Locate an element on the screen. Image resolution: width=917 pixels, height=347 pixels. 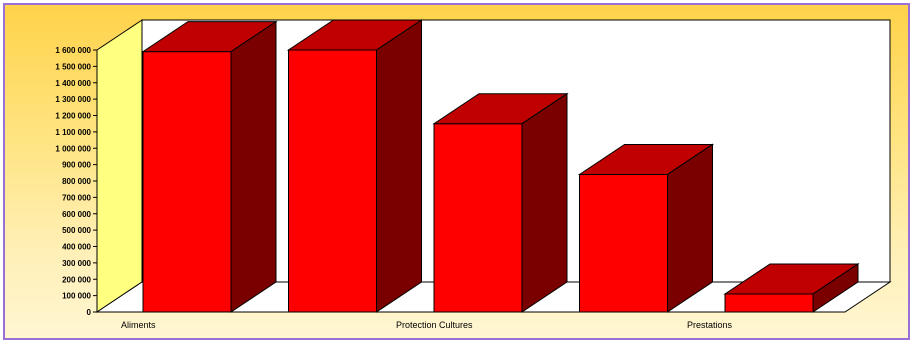
y-tick-label: 1 000 000 is located at coordinates (73, 148).